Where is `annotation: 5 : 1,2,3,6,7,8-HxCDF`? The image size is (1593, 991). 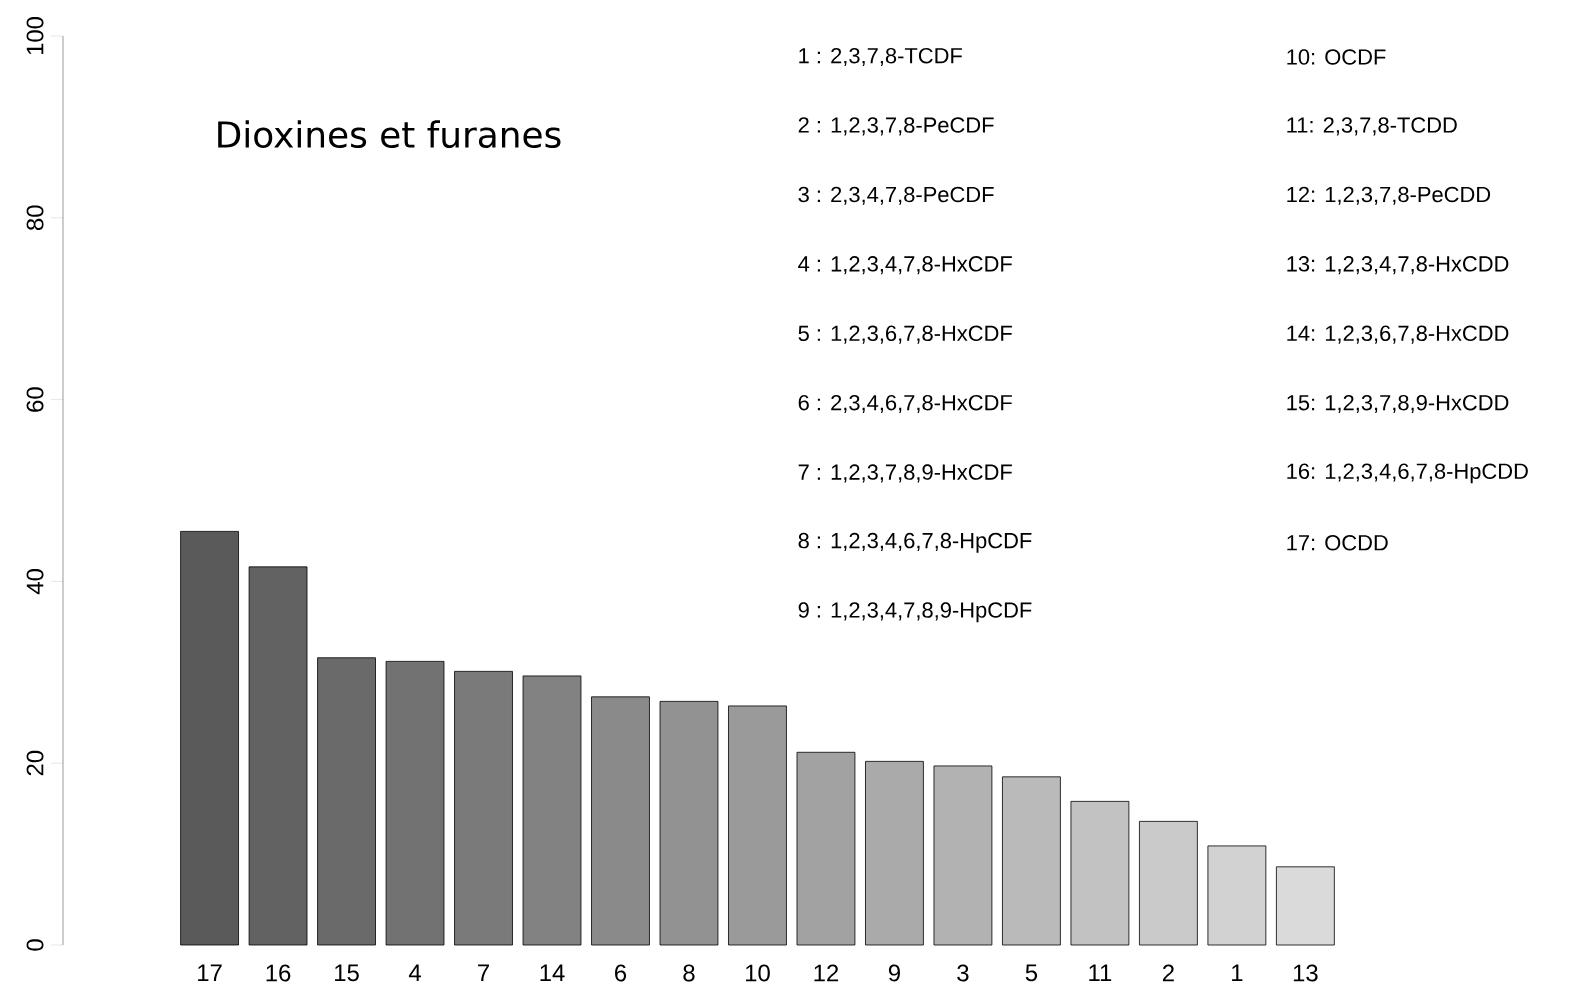 annotation: 5 : 1,2,3,6,7,8-HxCDF is located at coordinates (905, 334).